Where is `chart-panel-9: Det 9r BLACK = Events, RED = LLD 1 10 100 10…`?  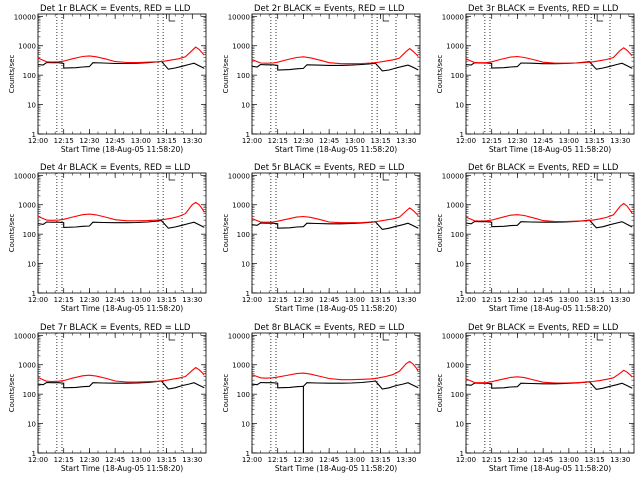 chart-panel-9: Det 9r BLACK = Events, RED = LLD 1 10 100 10… is located at coordinates (535, 398).